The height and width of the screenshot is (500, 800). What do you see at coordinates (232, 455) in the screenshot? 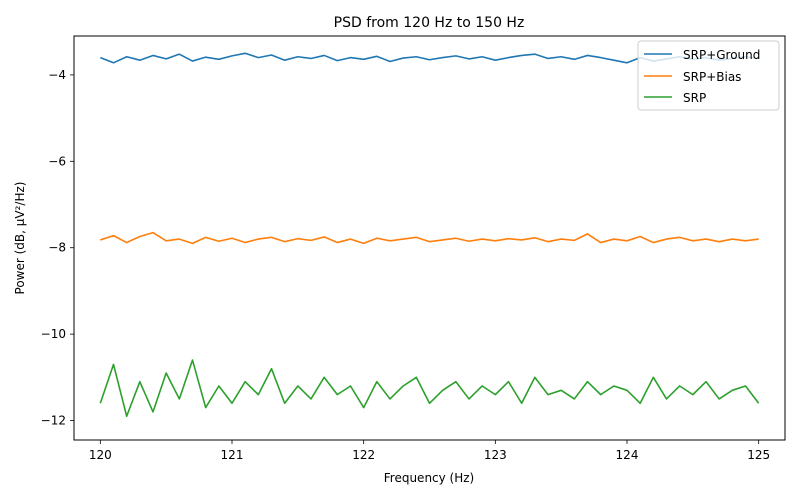
I see `x-tick-label: 121` at bounding box center [232, 455].